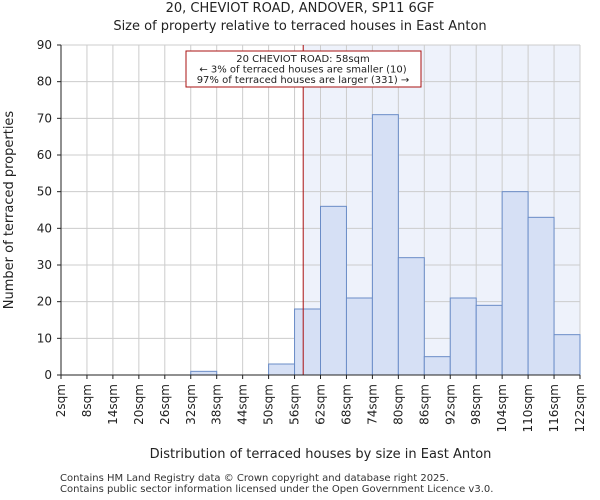 The width and height of the screenshot is (600, 500). What do you see at coordinates (44, 118) in the screenshot?
I see `y-tick-label-70: 70` at bounding box center [44, 118].